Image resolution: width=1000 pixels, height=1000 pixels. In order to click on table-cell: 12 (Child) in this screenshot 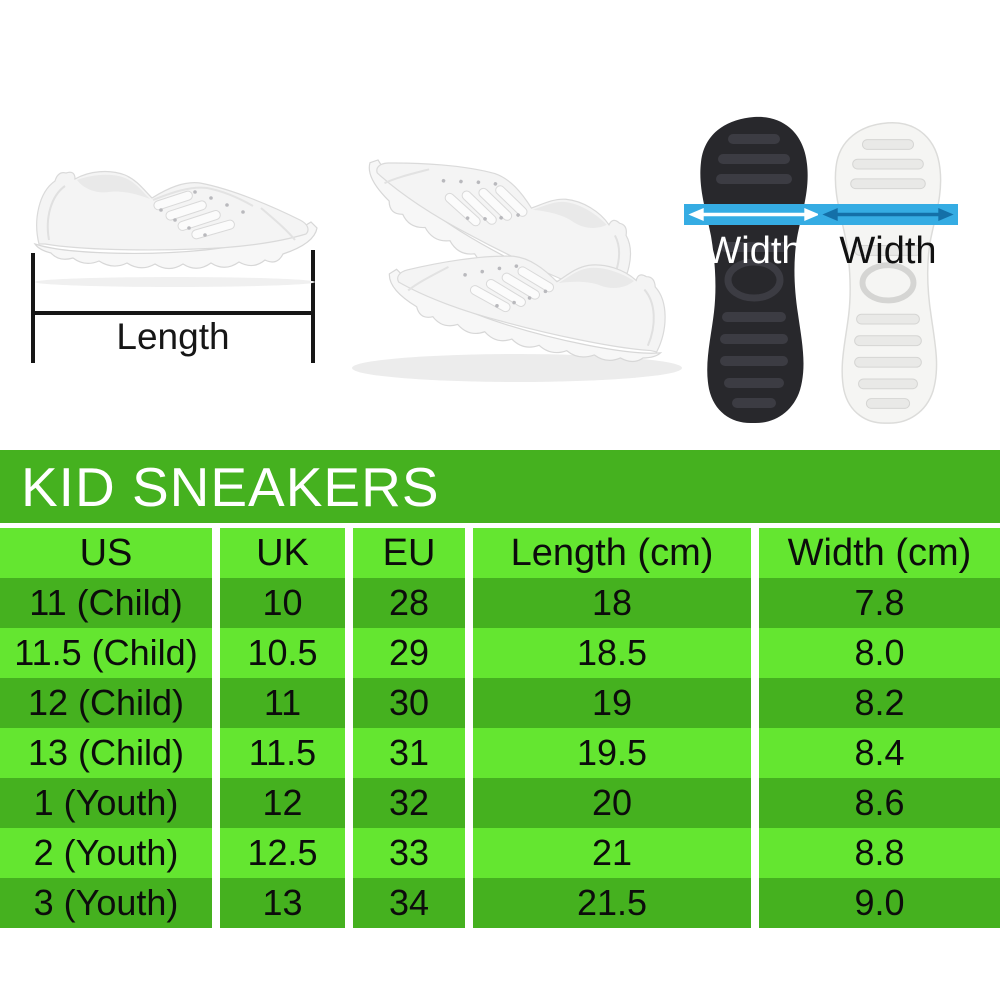, I will do `click(106, 702)`.